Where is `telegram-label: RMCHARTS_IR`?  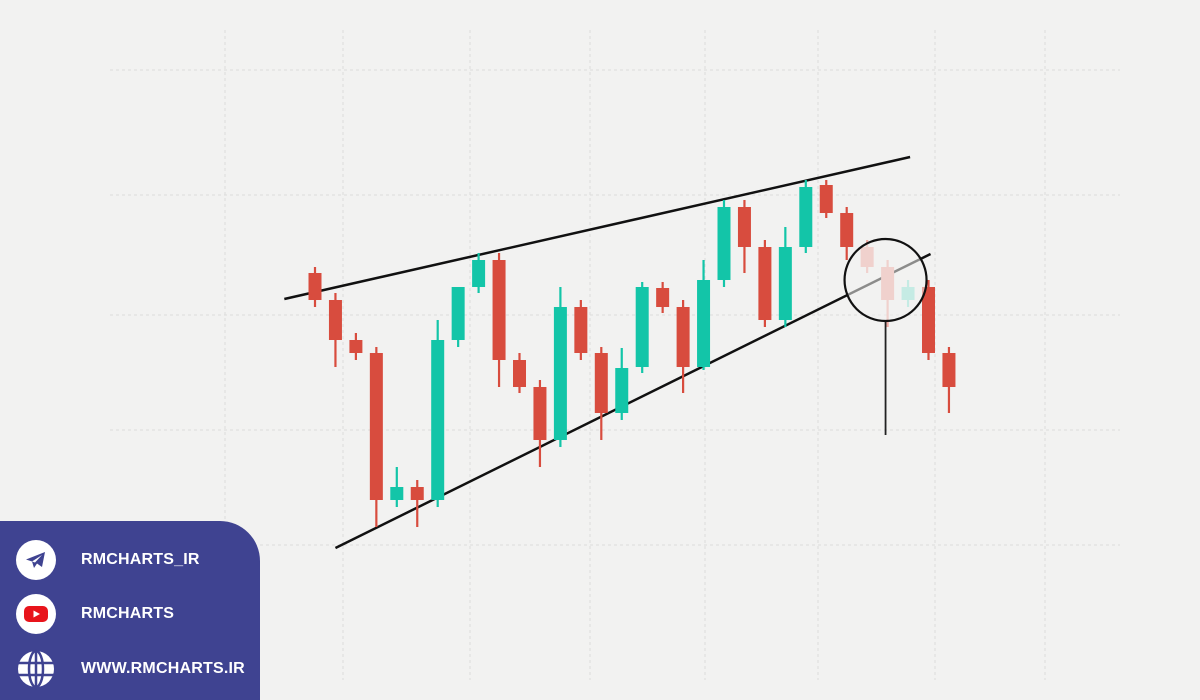 telegram-label: RMCHARTS_IR is located at coordinates (140, 559).